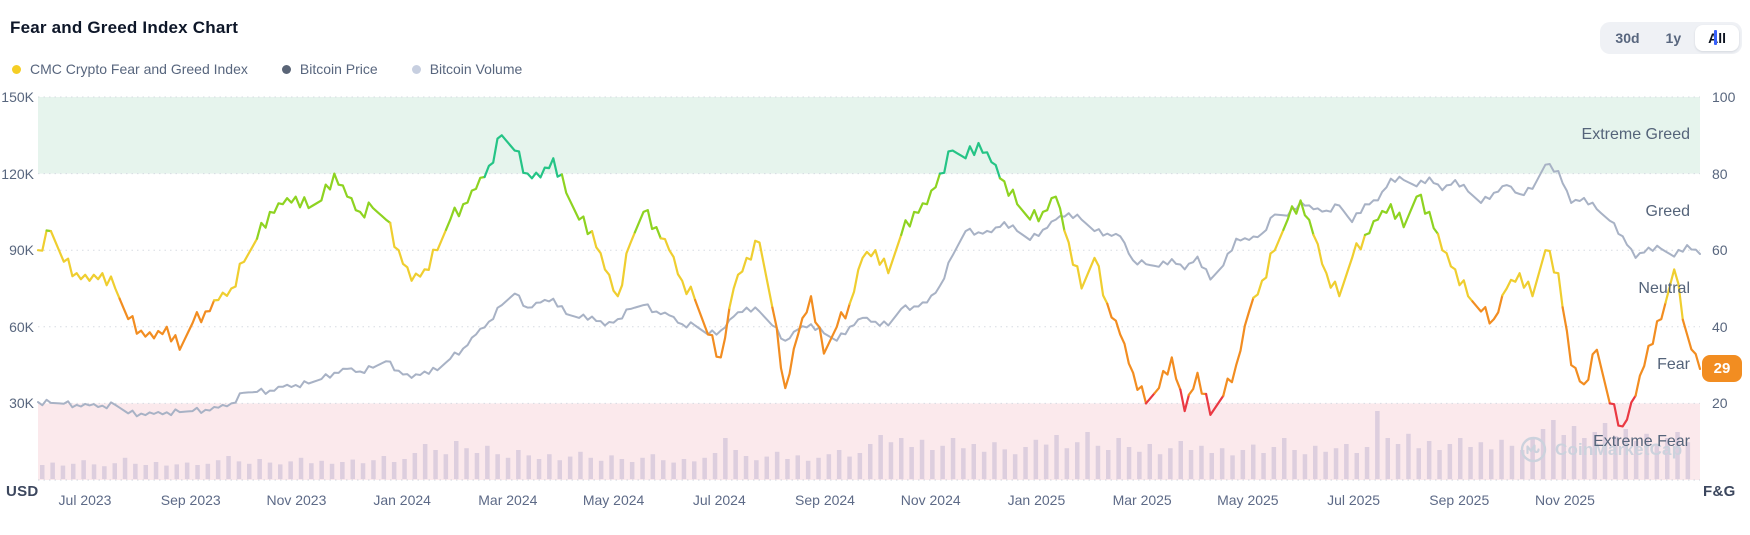  I want to click on left-axis-tick: 120K, so click(17, 173).